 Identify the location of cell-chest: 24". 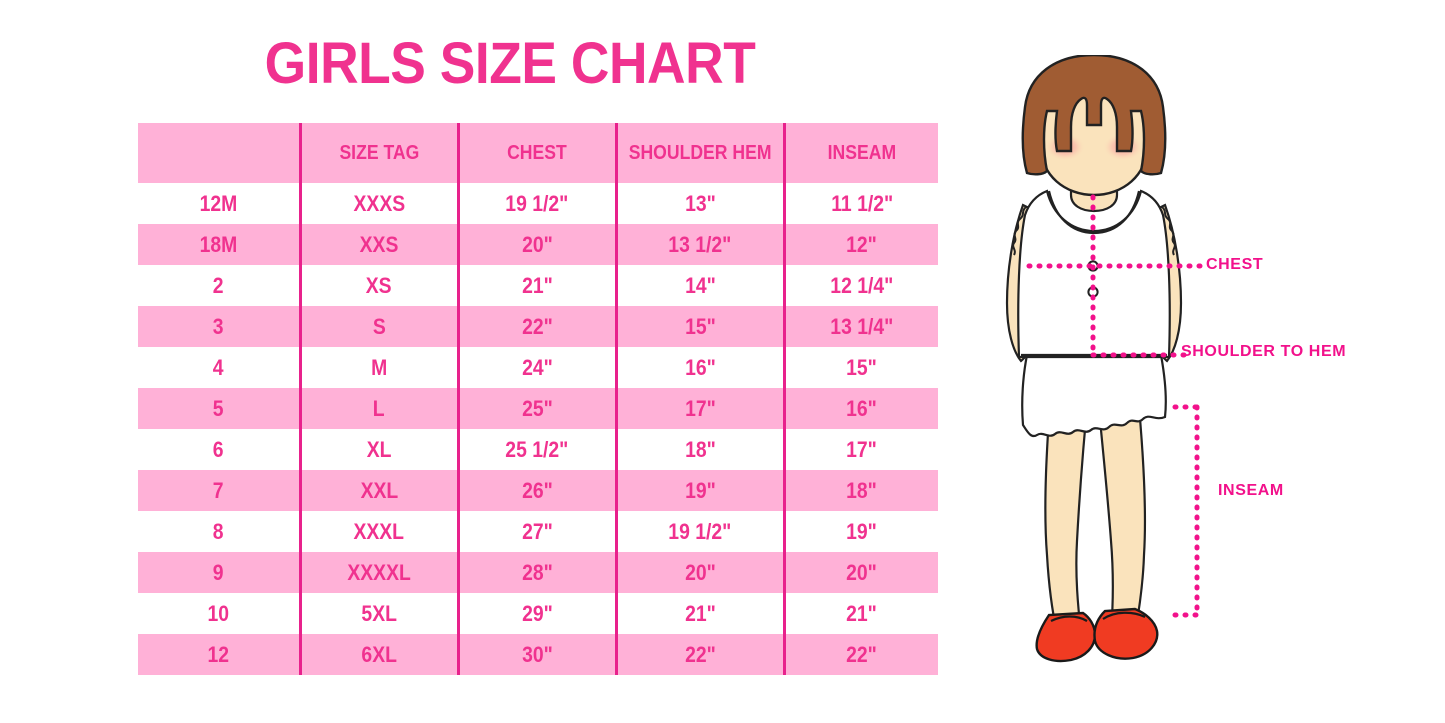
(538, 367).